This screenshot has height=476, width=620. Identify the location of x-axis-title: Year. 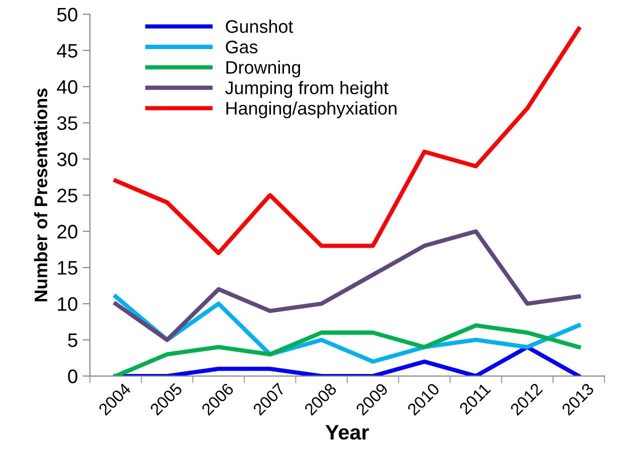
(347, 432).